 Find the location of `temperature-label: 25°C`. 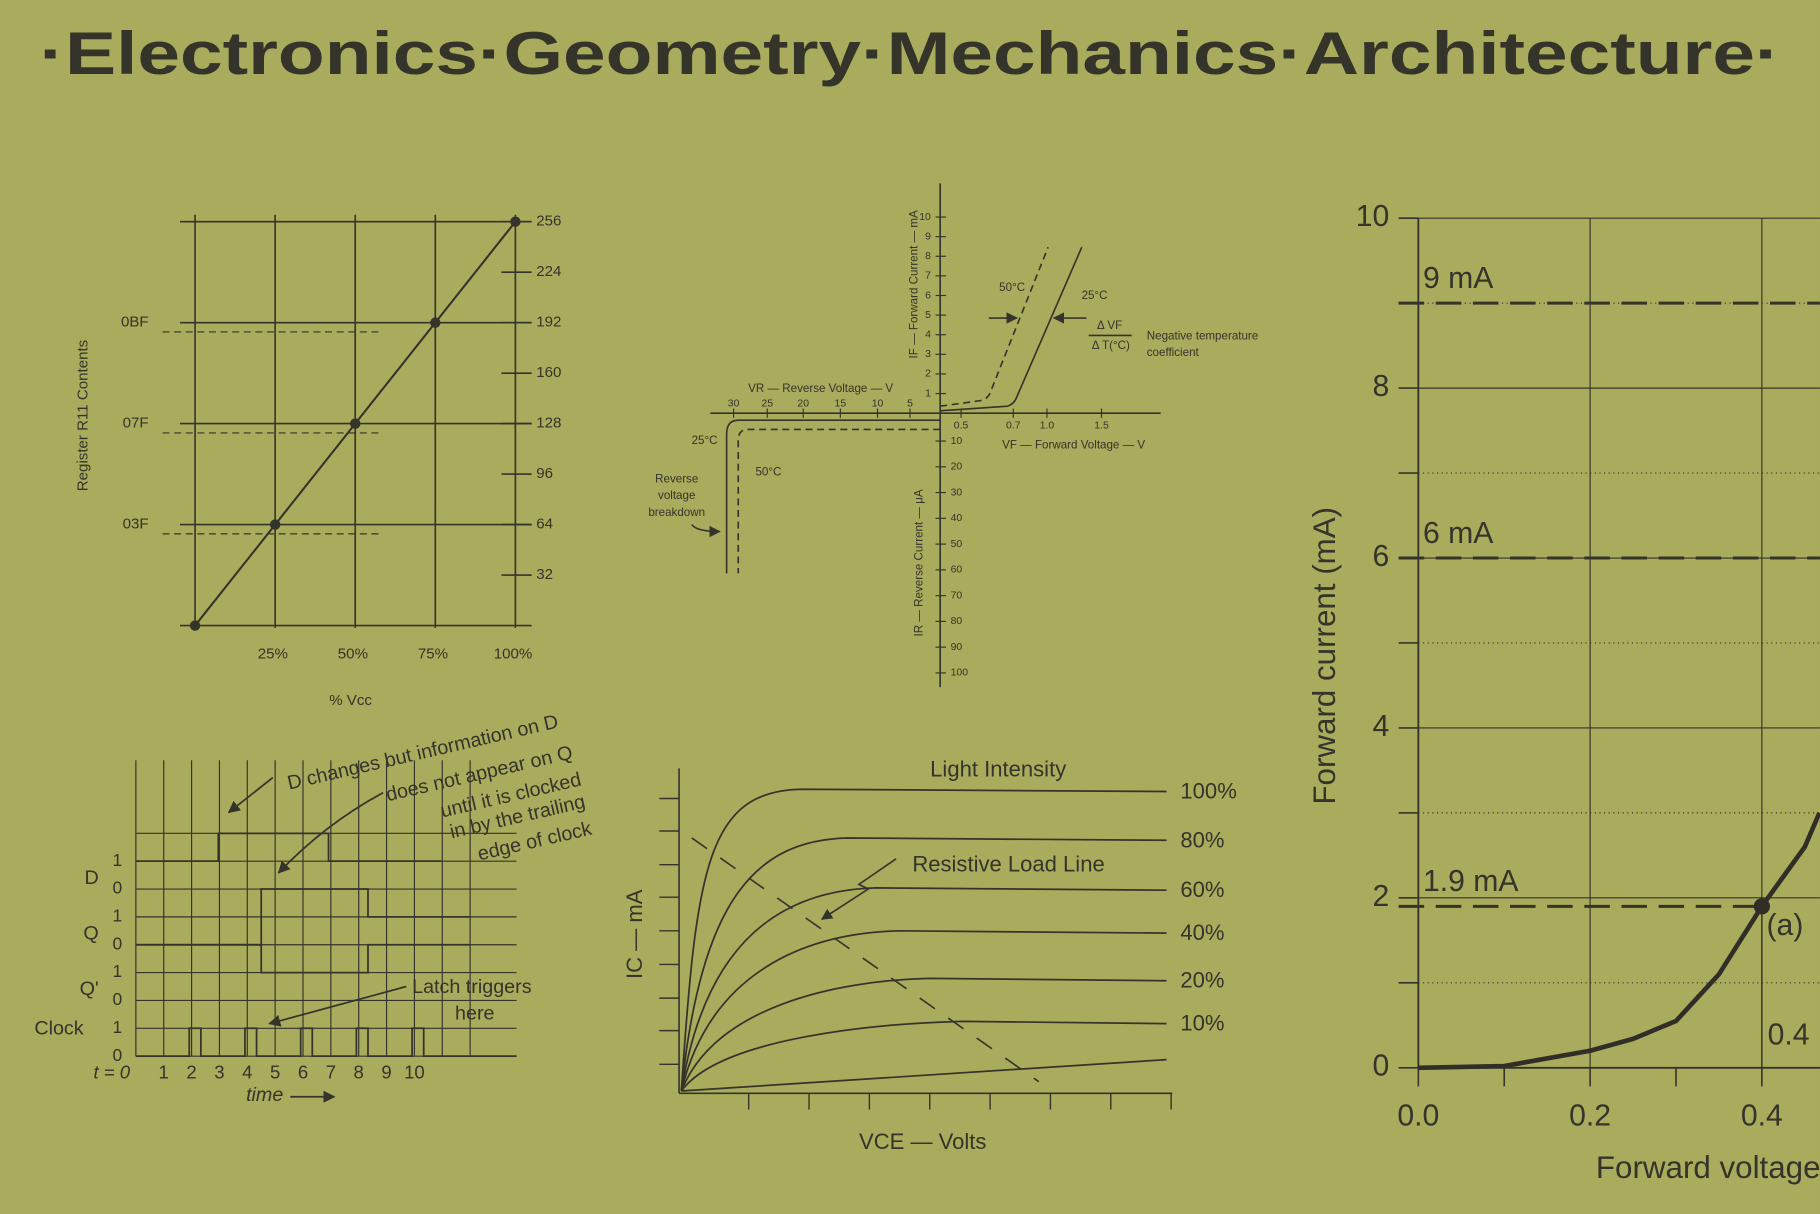

temperature-label: 25°C is located at coordinates (705, 440).